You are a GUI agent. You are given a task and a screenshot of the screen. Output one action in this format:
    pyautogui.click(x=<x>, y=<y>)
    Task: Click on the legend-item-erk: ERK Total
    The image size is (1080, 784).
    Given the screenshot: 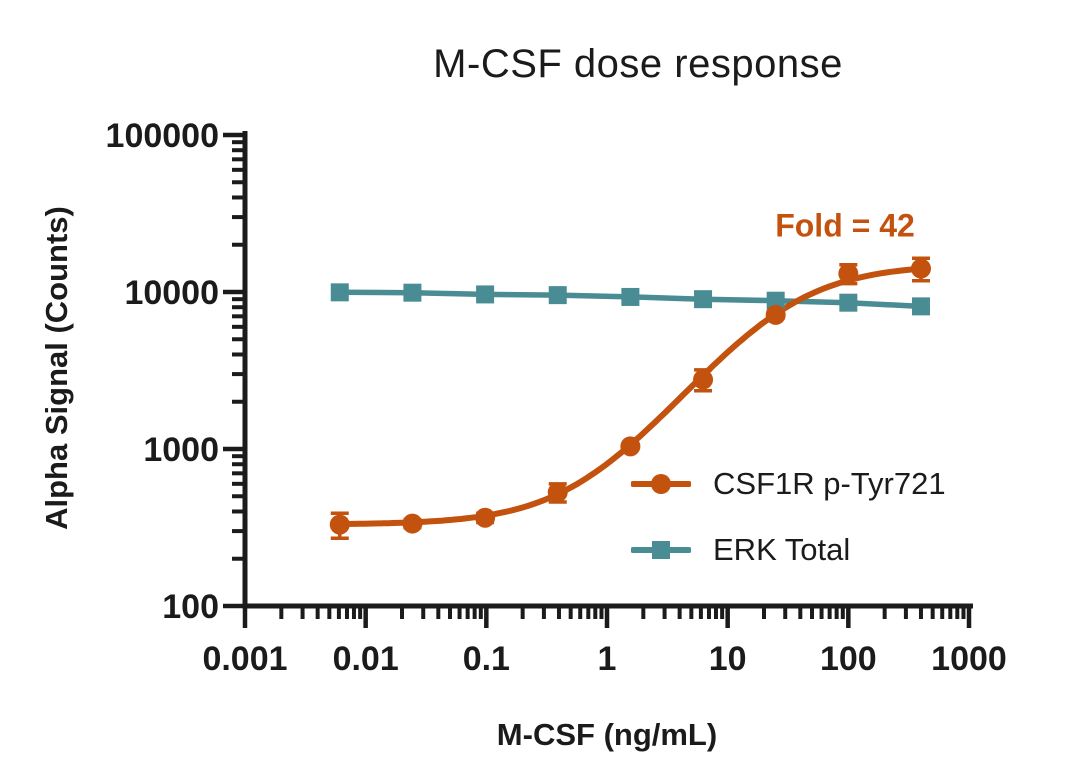 What is the action you would take?
    pyautogui.click(x=788, y=549)
    